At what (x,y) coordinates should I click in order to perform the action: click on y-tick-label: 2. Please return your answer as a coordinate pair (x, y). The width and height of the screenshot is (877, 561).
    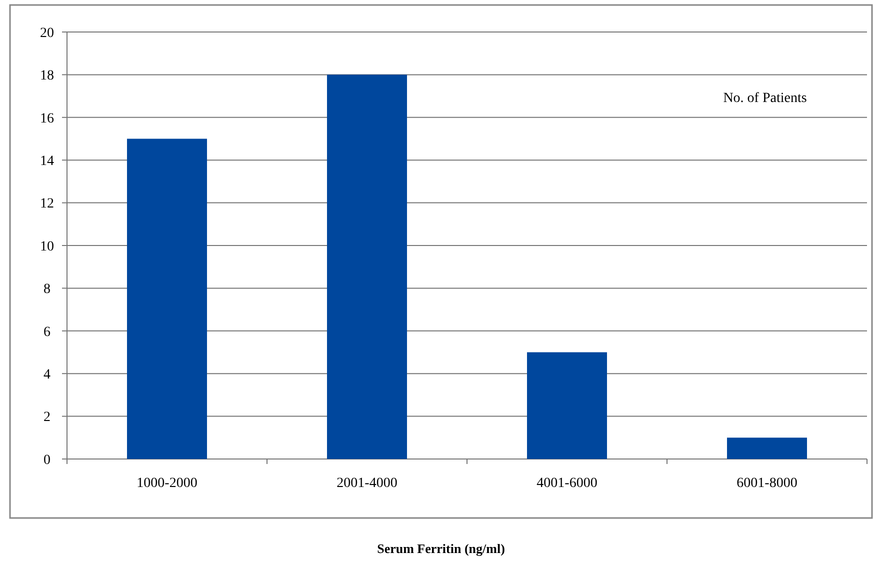
    Looking at the image, I should click on (47, 418).